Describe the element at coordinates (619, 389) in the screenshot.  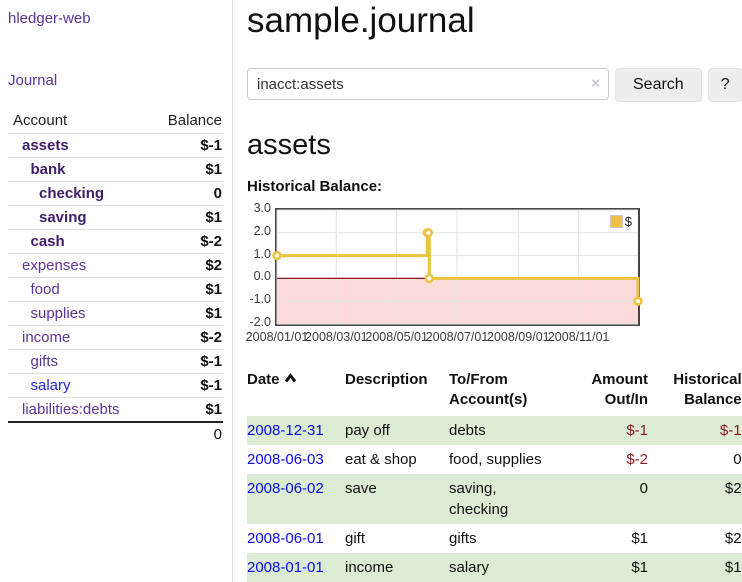
I see `column-header-amount: Amount Out/In` at that location.